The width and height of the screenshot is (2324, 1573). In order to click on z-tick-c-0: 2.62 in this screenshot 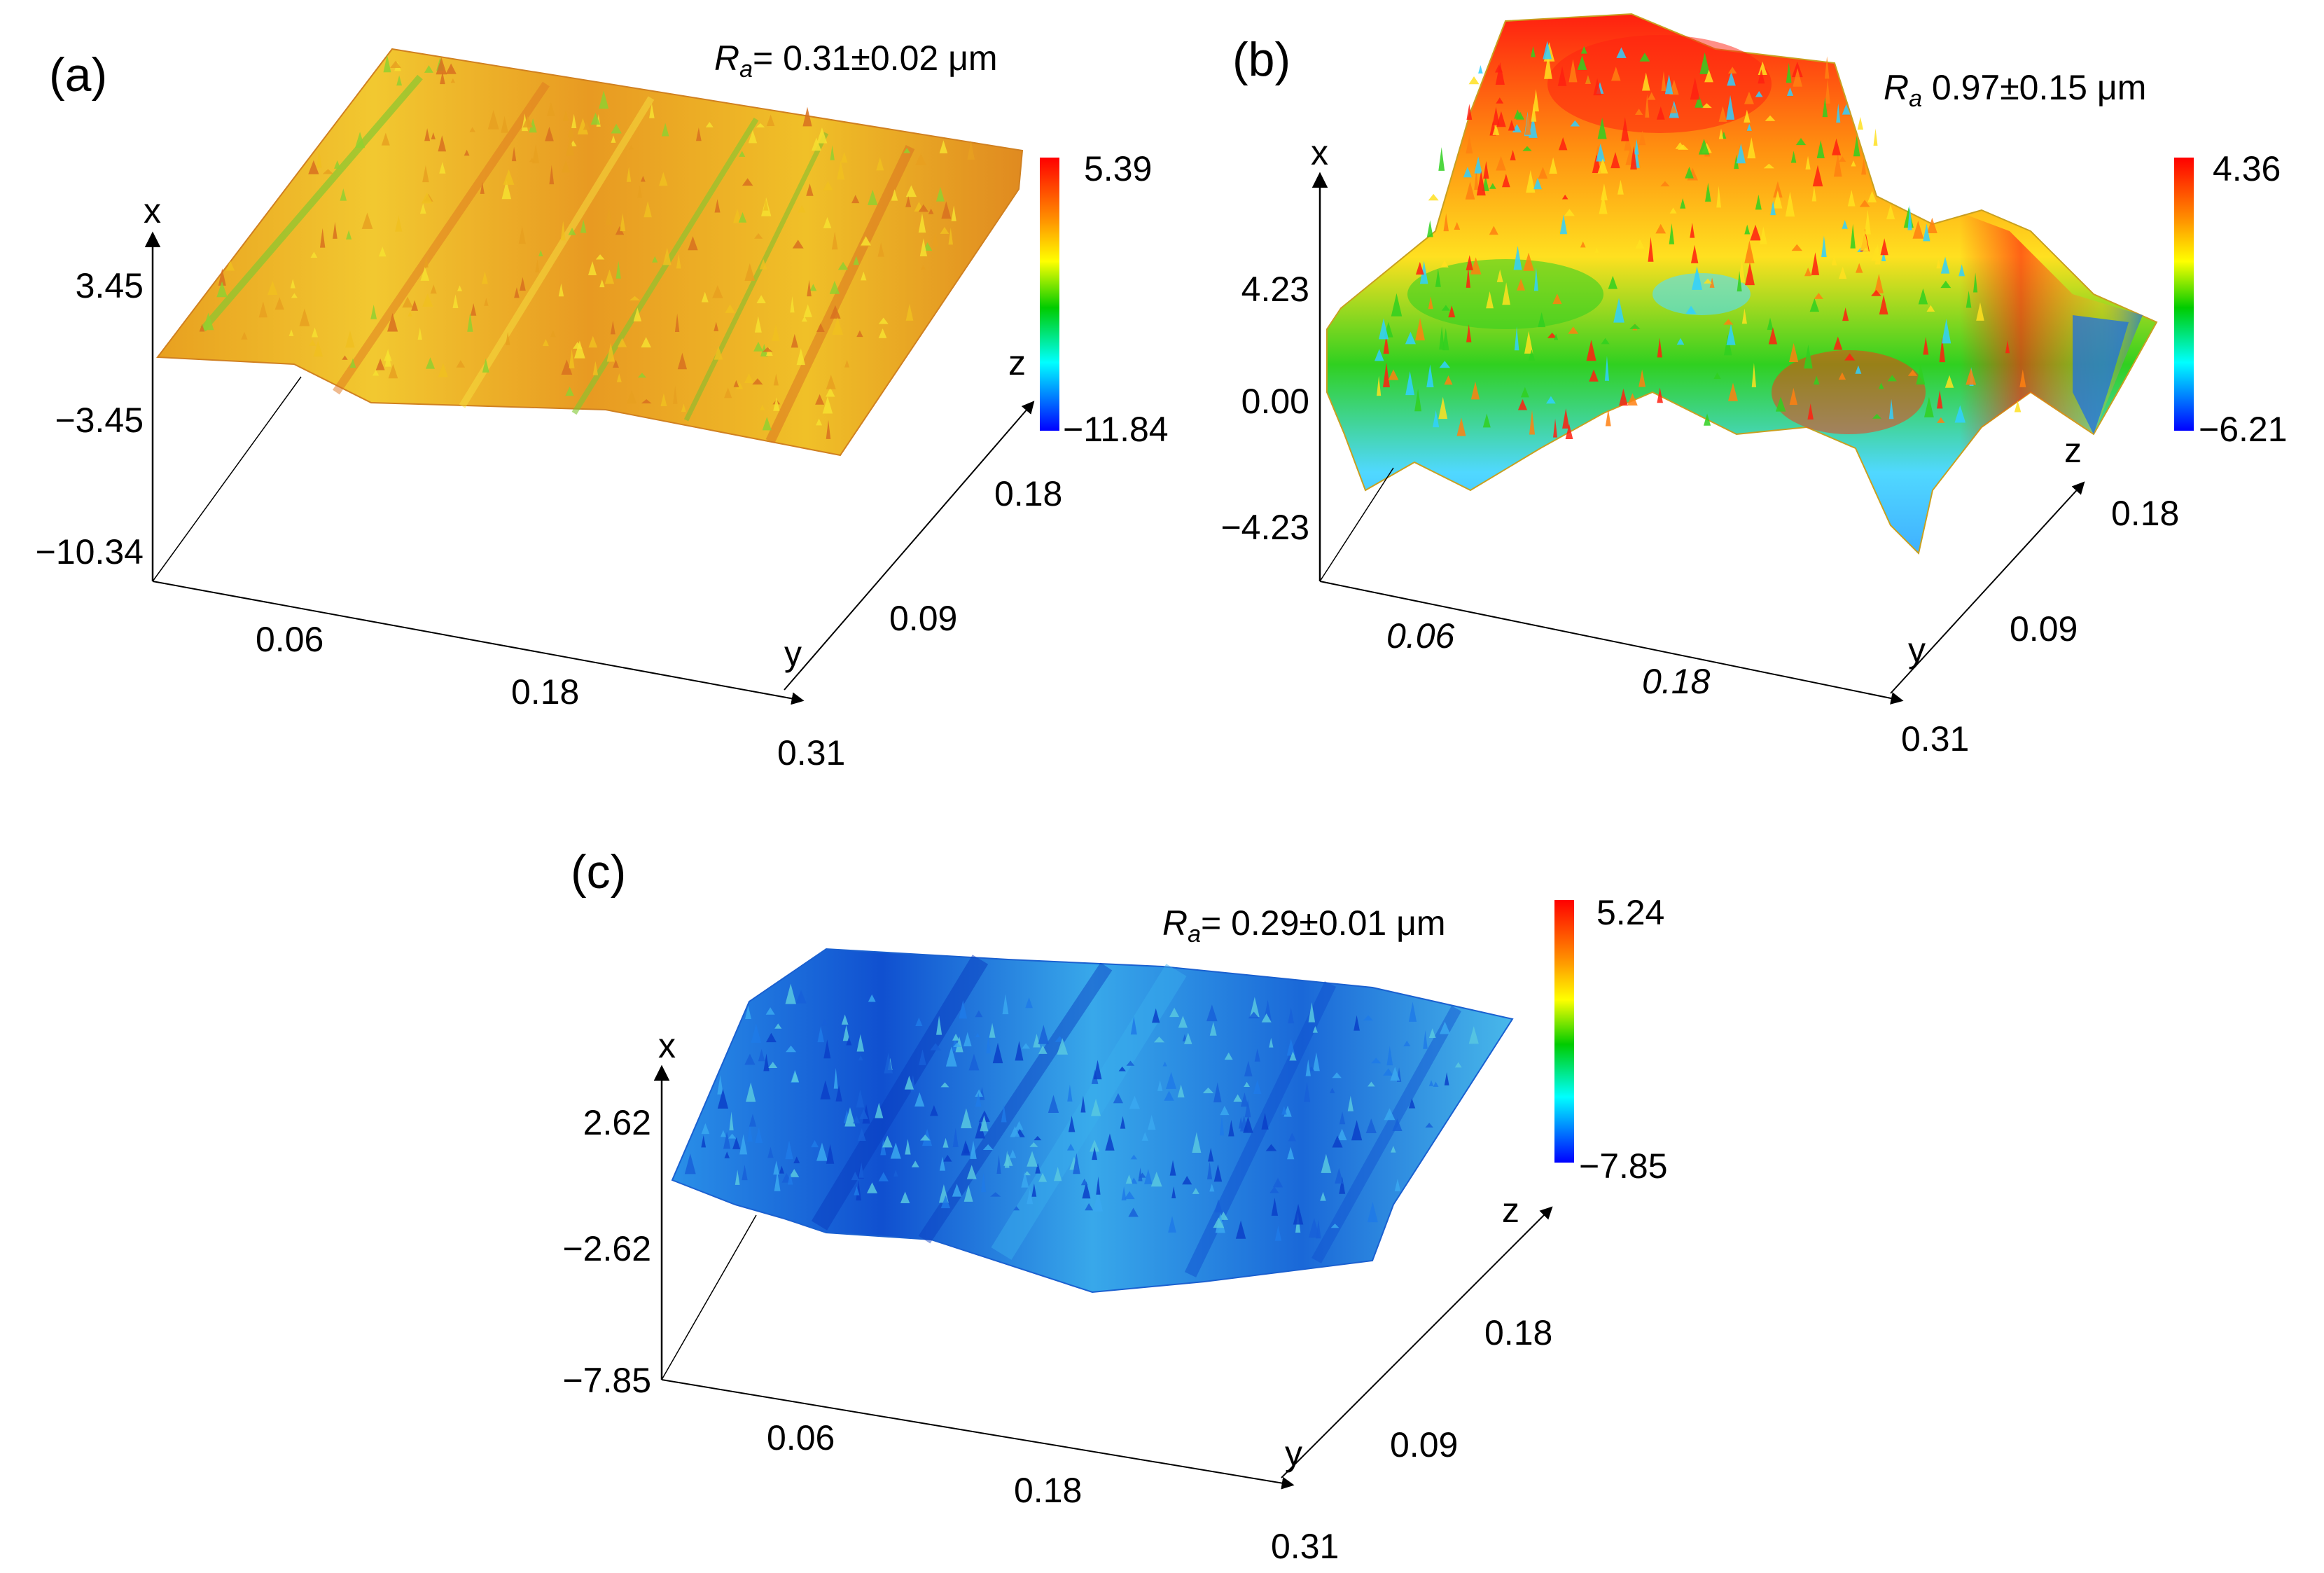, I will do `click(617, 1122)`.